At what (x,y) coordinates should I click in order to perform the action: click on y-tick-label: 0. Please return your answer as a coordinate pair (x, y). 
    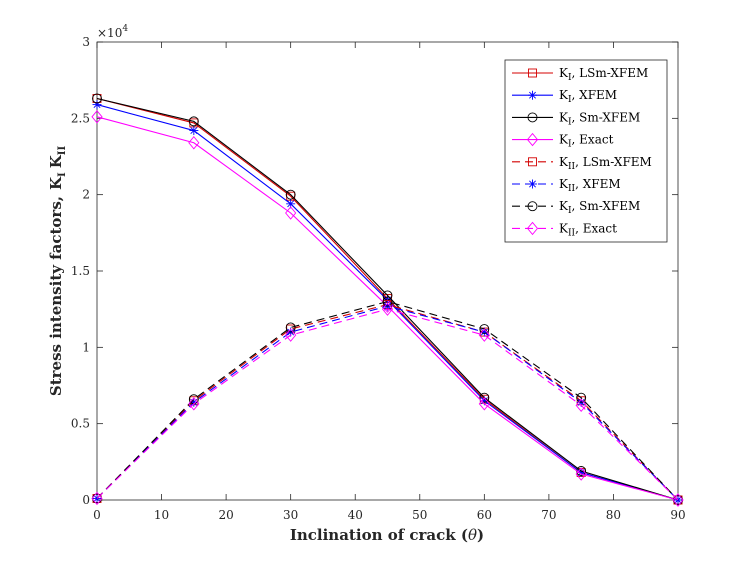
    Looking at the image, I should click on (86, 500).